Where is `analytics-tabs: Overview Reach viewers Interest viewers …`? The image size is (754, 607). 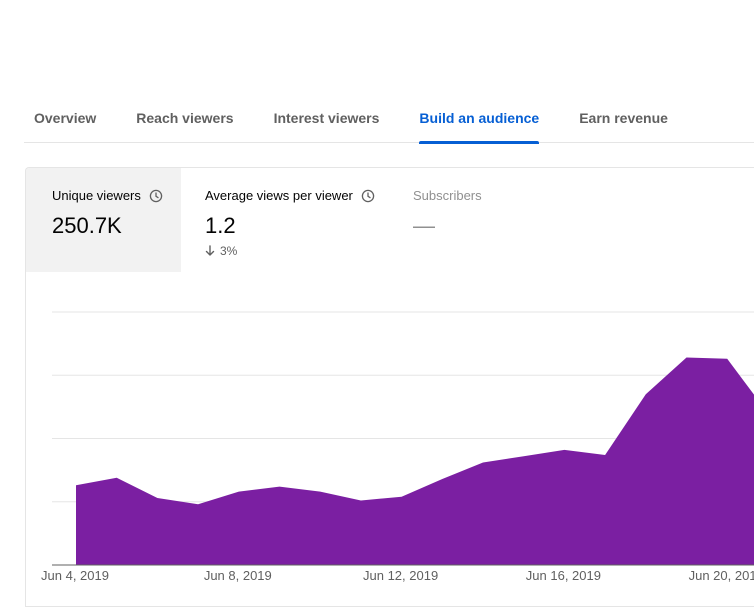
analytics-tabs: Overview Reach viewers Interest viewers … is located at coordinates (389, 121).